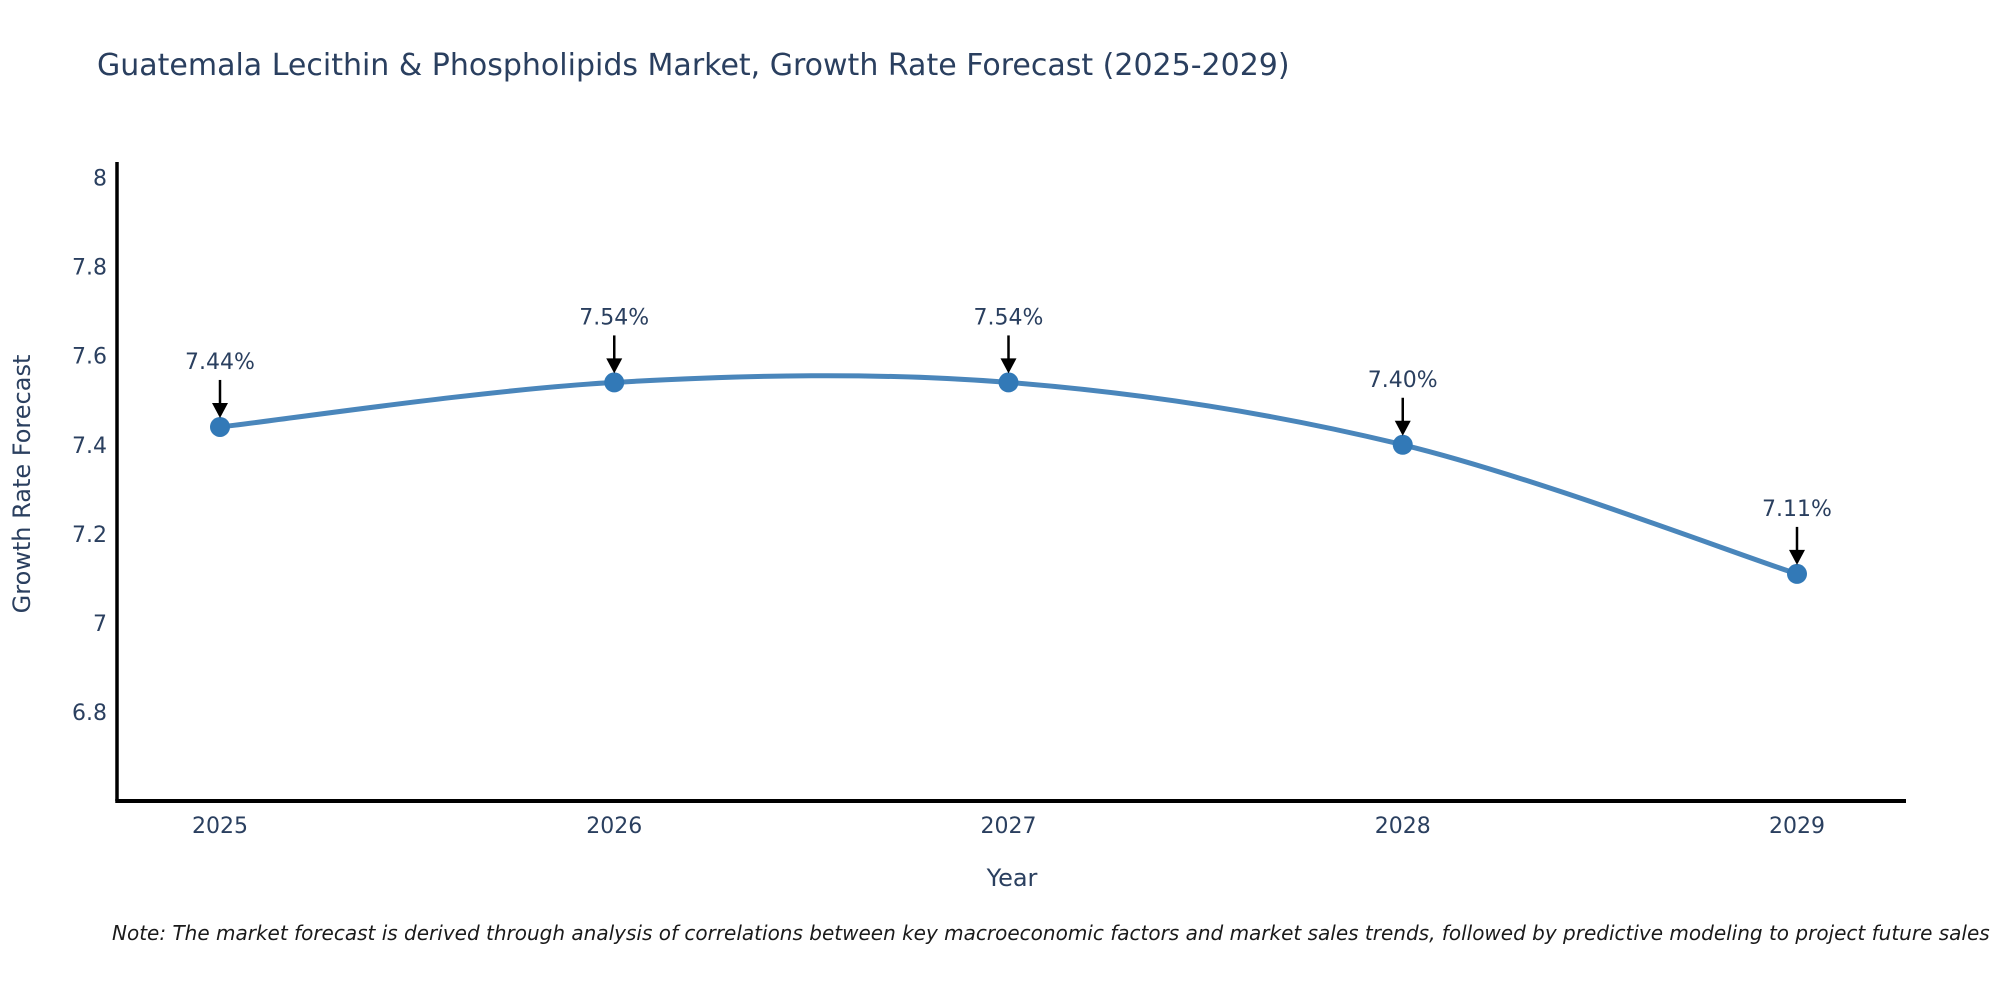 This screenshot has height=1000, width=2000. What do you see at coordinates (220, 362) in the screenshot?
I see `point-value-label: 7.44%` at bounding box center [220, 362].